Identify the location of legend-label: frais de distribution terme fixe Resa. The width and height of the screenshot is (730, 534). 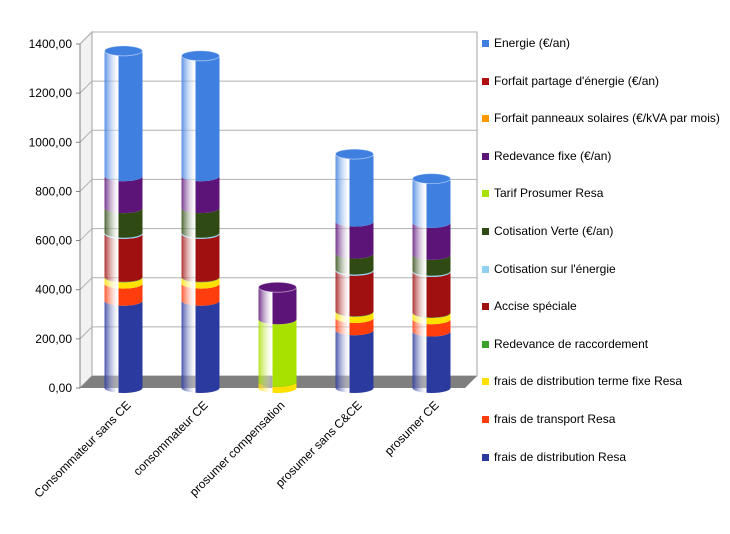
(588, 381).